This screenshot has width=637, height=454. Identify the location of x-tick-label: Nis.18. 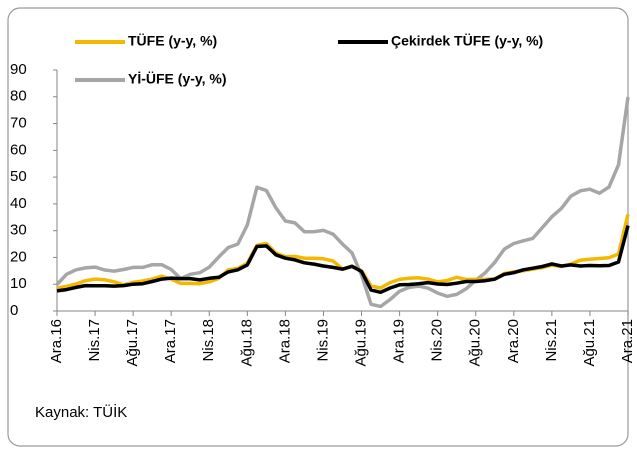
(208, 340).